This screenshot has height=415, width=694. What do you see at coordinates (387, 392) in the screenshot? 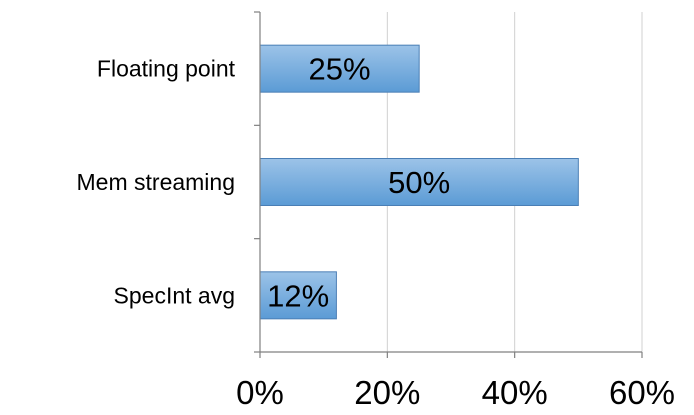
I see `x-tick-label-20: 20%` at bounding box center [387, 392].